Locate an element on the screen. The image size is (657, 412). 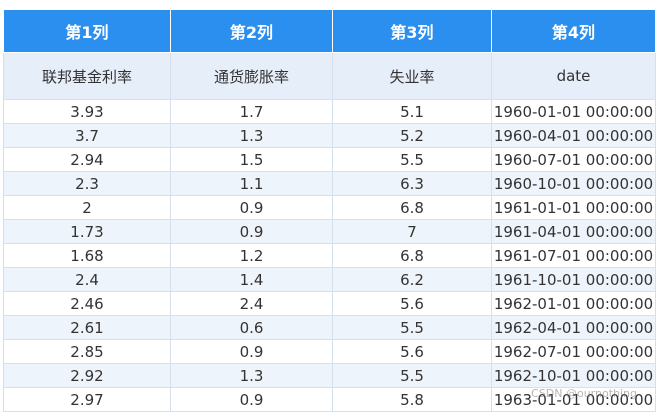
table-cell: 1962-07-01 00:00:00 is located at coordinates (573, 351).